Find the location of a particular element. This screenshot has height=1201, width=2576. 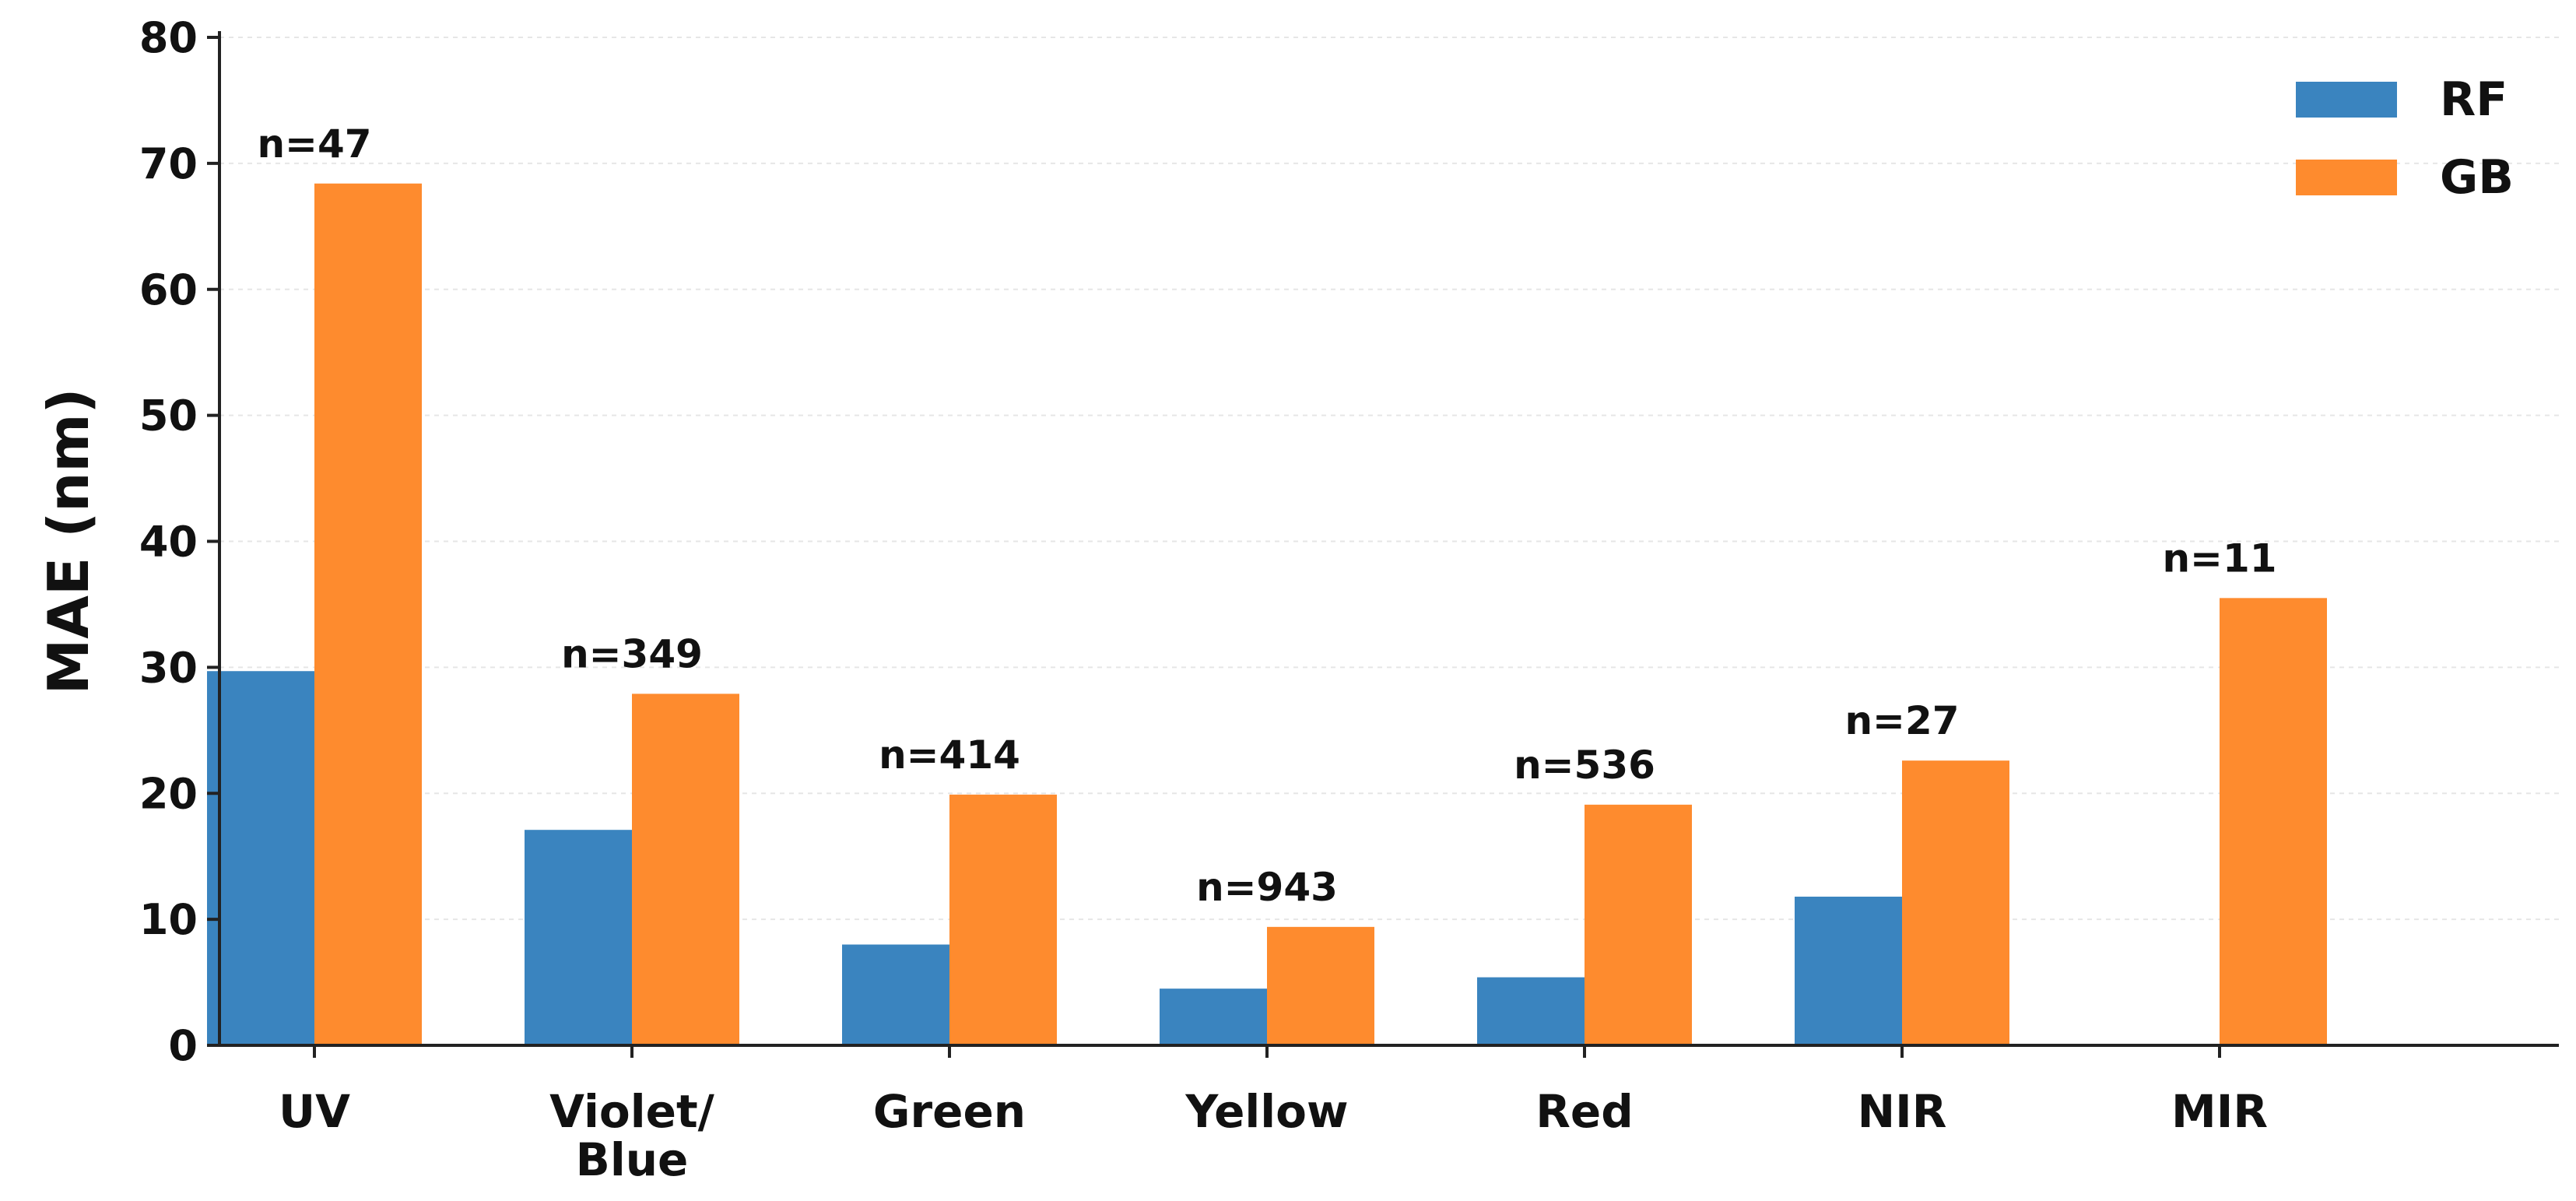

y-axis-label: MAE (nm) is located at coordinates (69, 541).